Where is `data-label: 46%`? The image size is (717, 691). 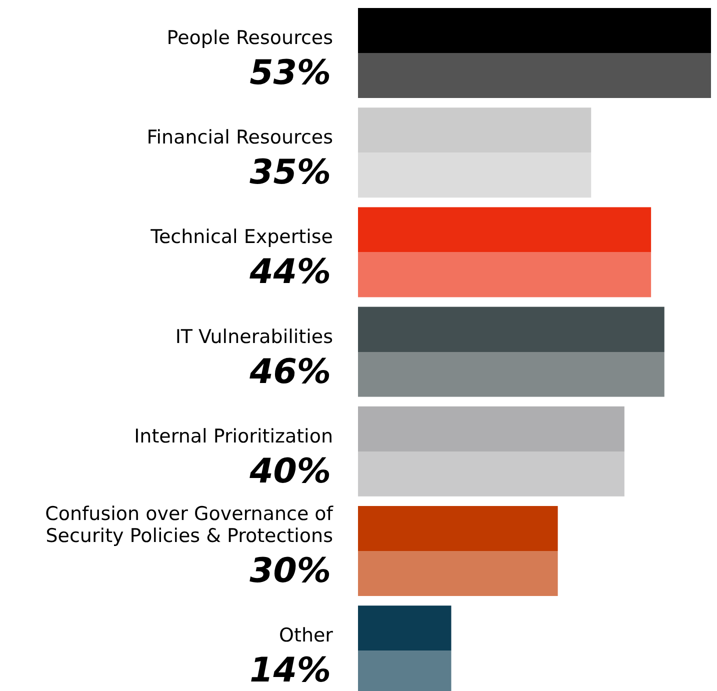
data-label: 46% is located at coordinates (289, 372).